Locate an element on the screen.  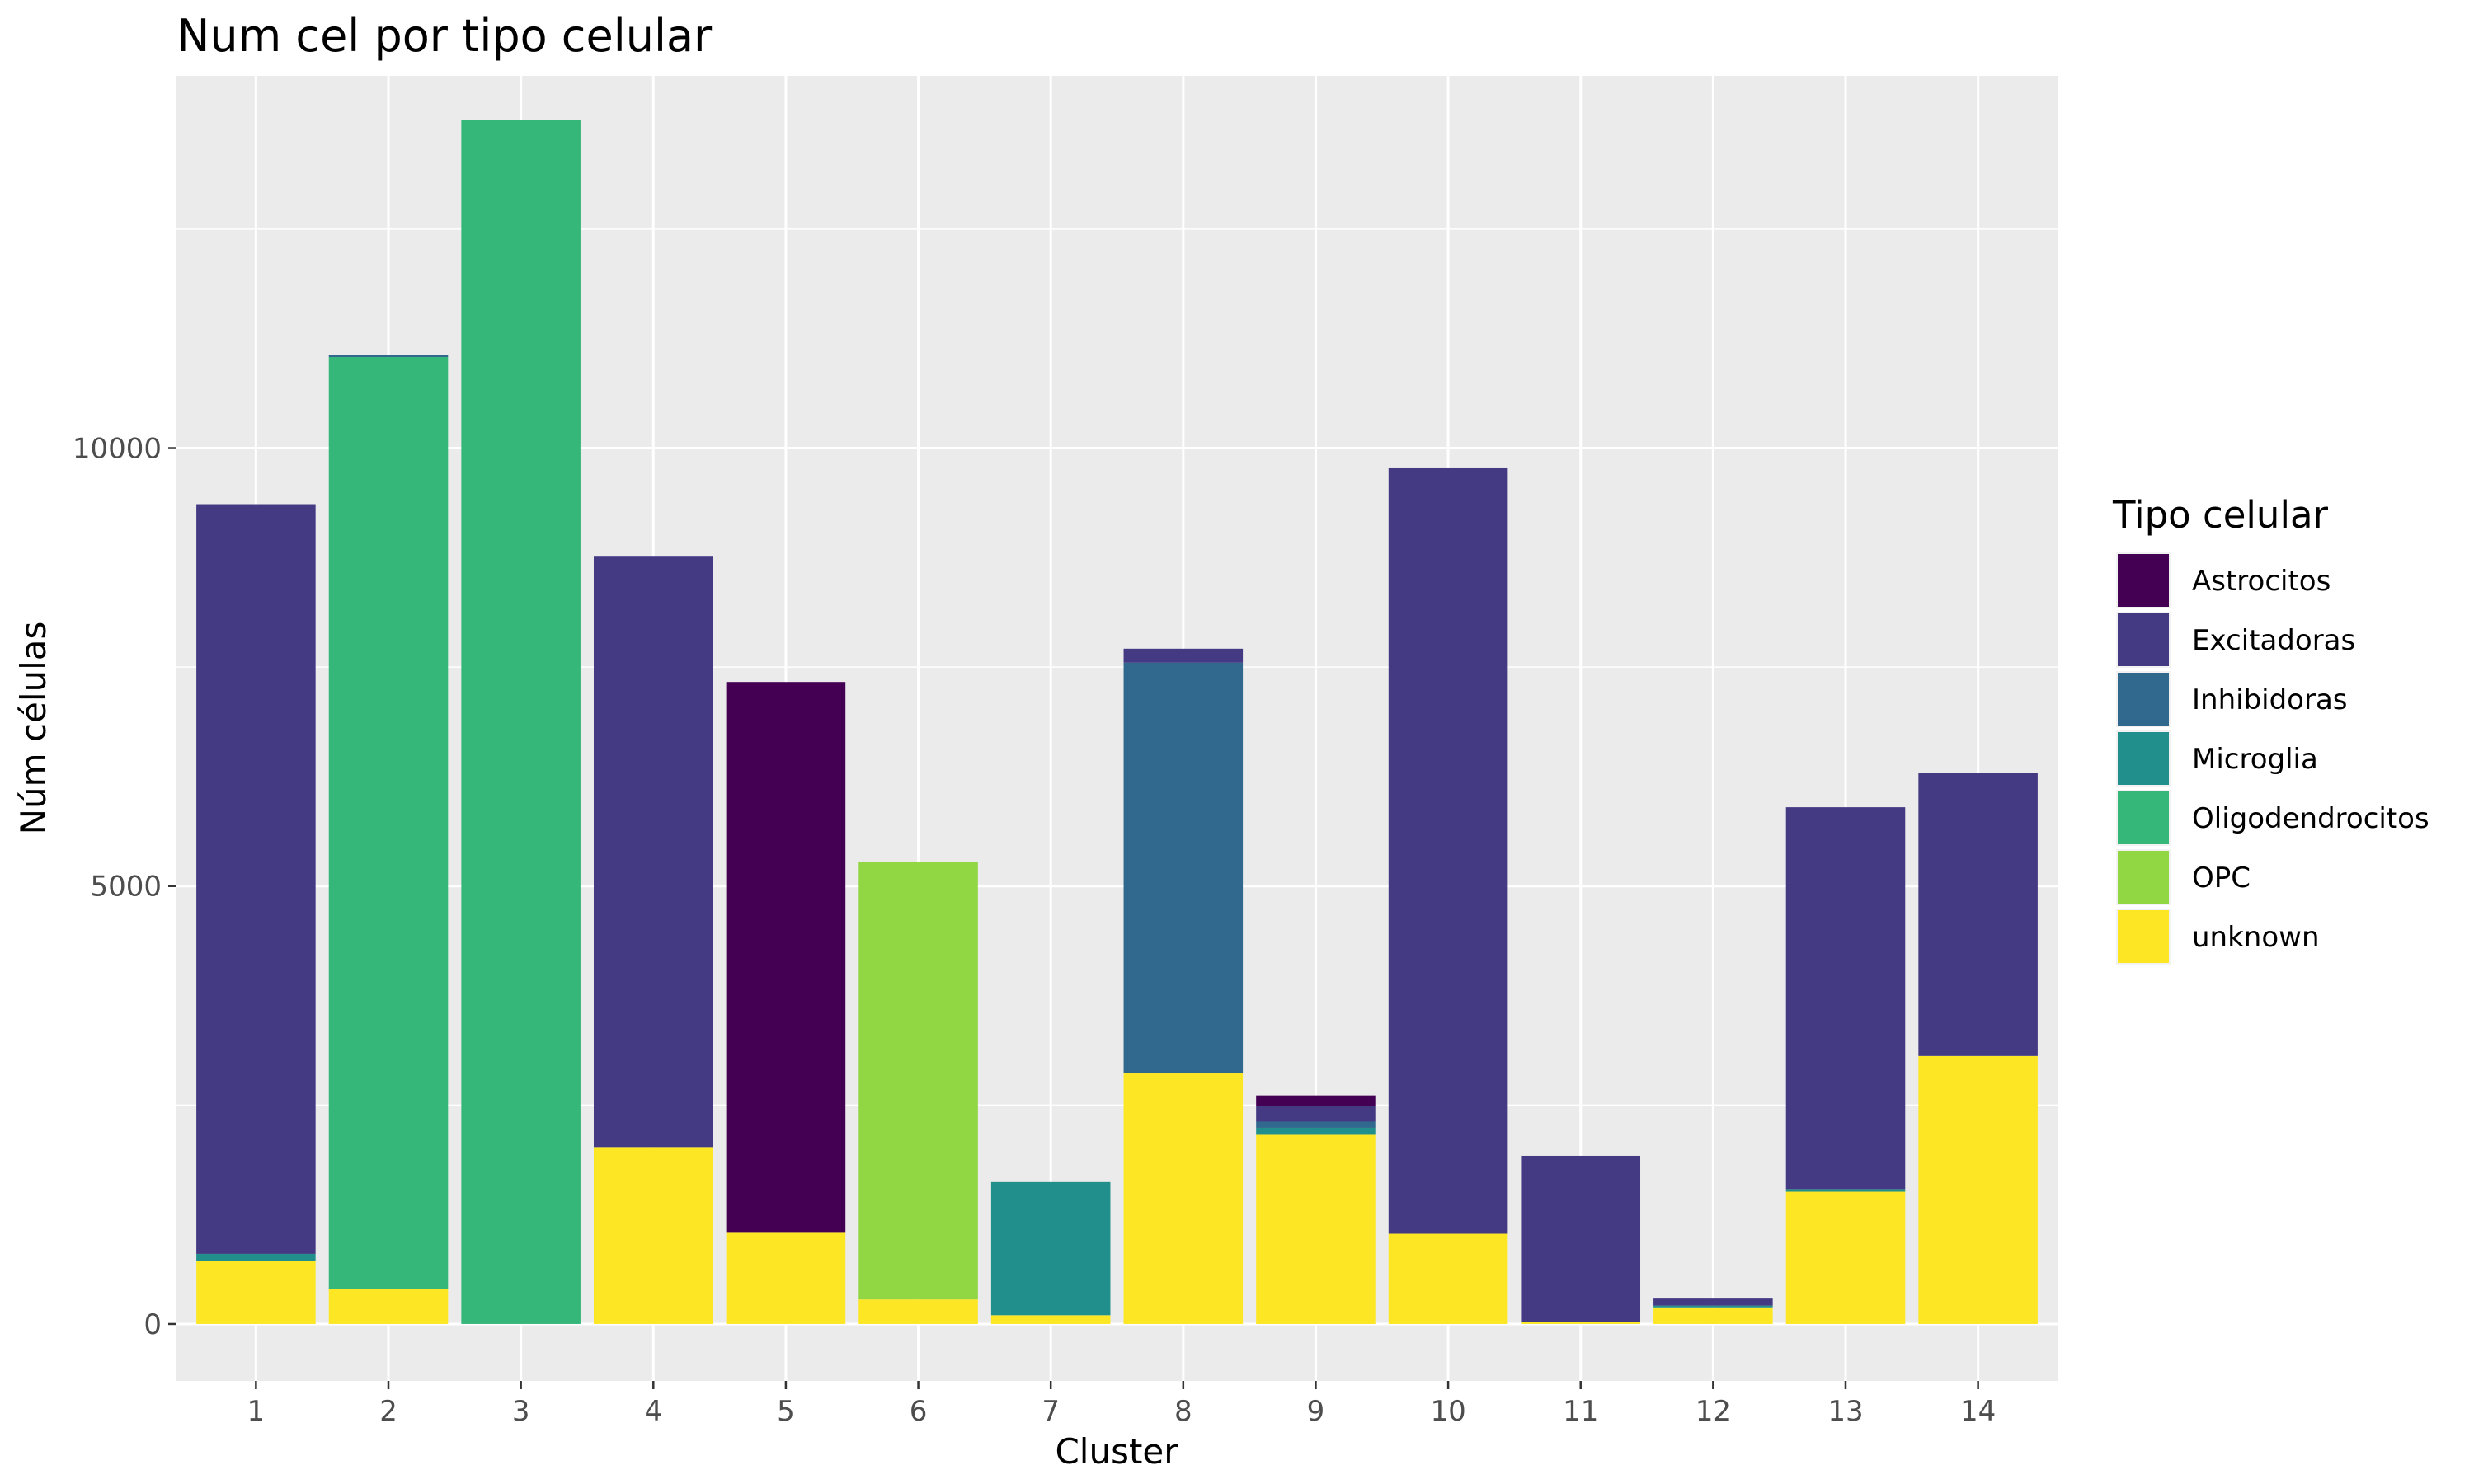
x-axis: 1 2 3 4 5 6 7 8 9 10 11 12 13 14 is located at coordinates (1121, 1404).